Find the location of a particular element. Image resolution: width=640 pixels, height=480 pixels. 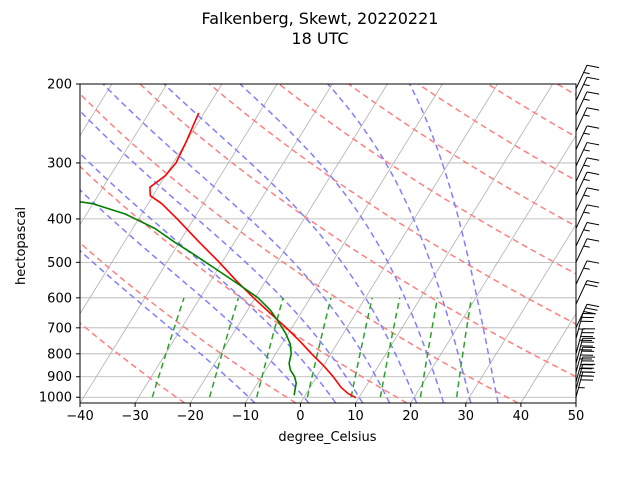

wind-barbs is located at coordinates (587, 231).